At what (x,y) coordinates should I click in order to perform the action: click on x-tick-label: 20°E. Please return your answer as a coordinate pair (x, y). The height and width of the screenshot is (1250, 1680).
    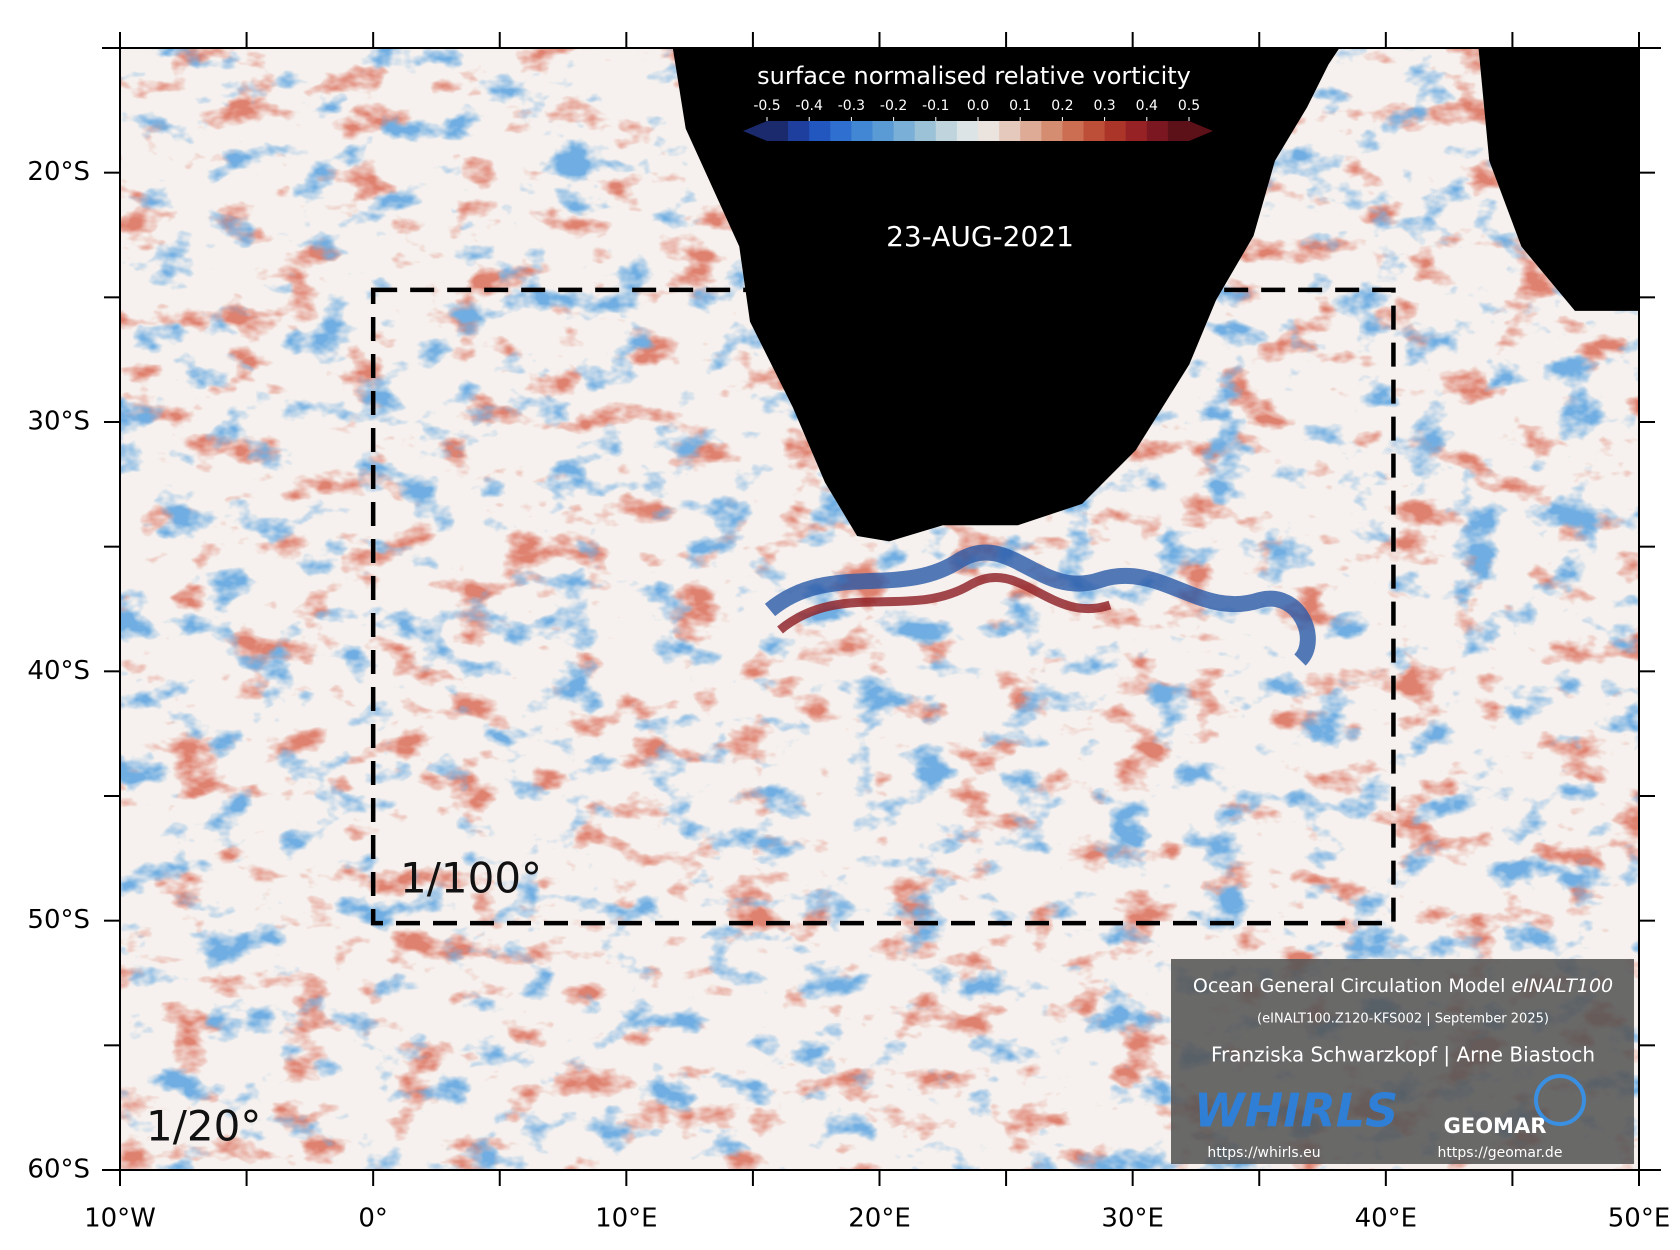
    Looking at the image, I should click on (879, 1219).